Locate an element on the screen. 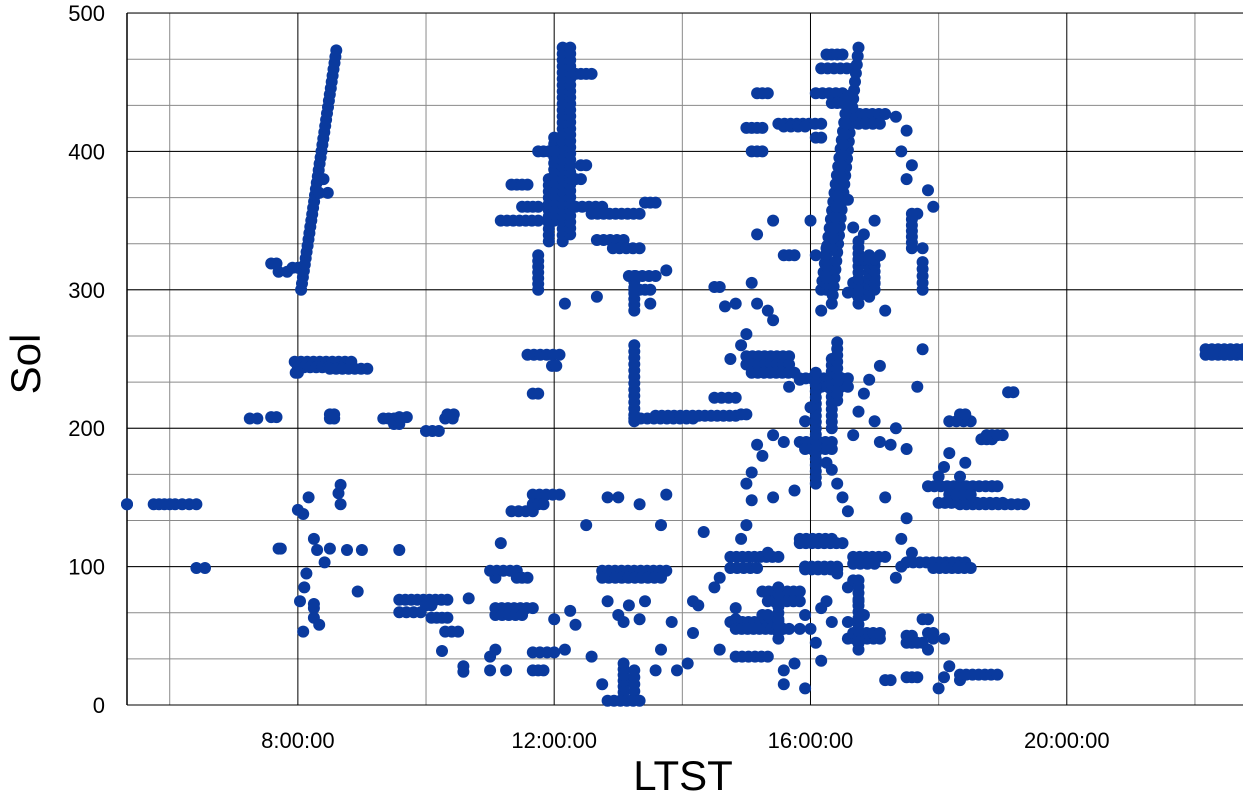  y-axis-title: Sol is located at coordinates (25, 364).